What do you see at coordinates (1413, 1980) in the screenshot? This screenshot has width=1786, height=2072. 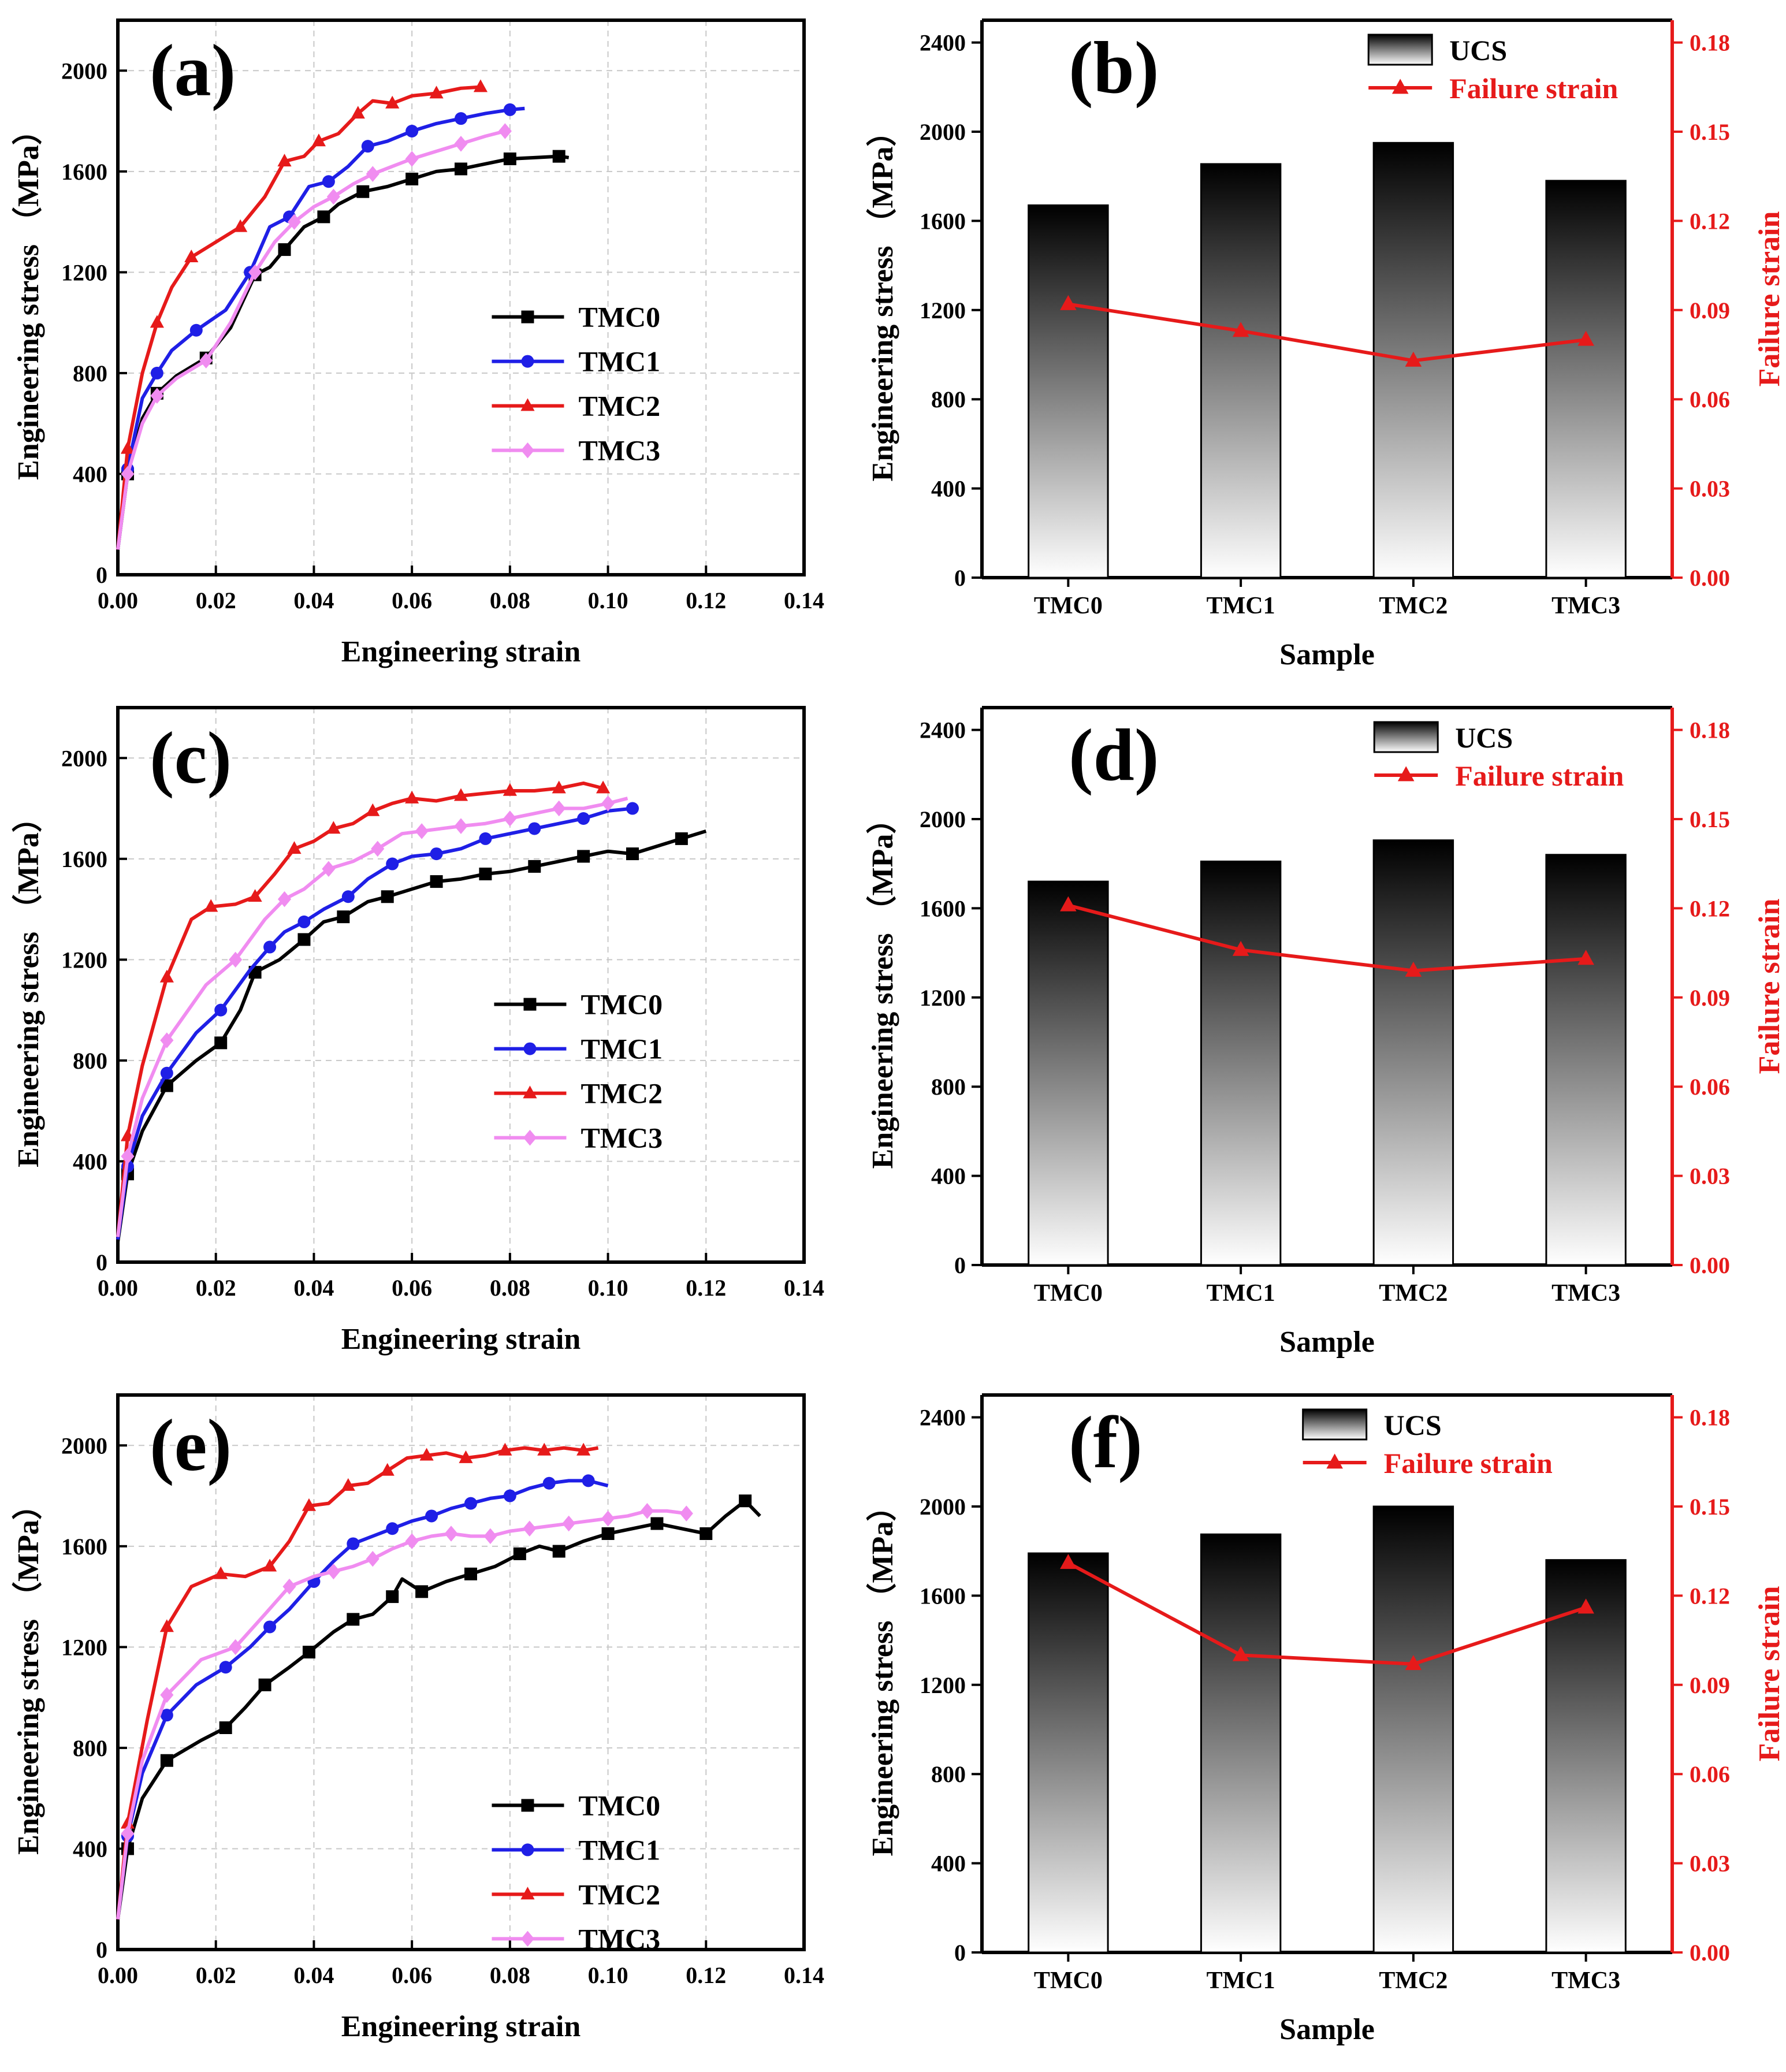 I see `x-tick-label: TMC2` at bounding box center [1413, 1980].